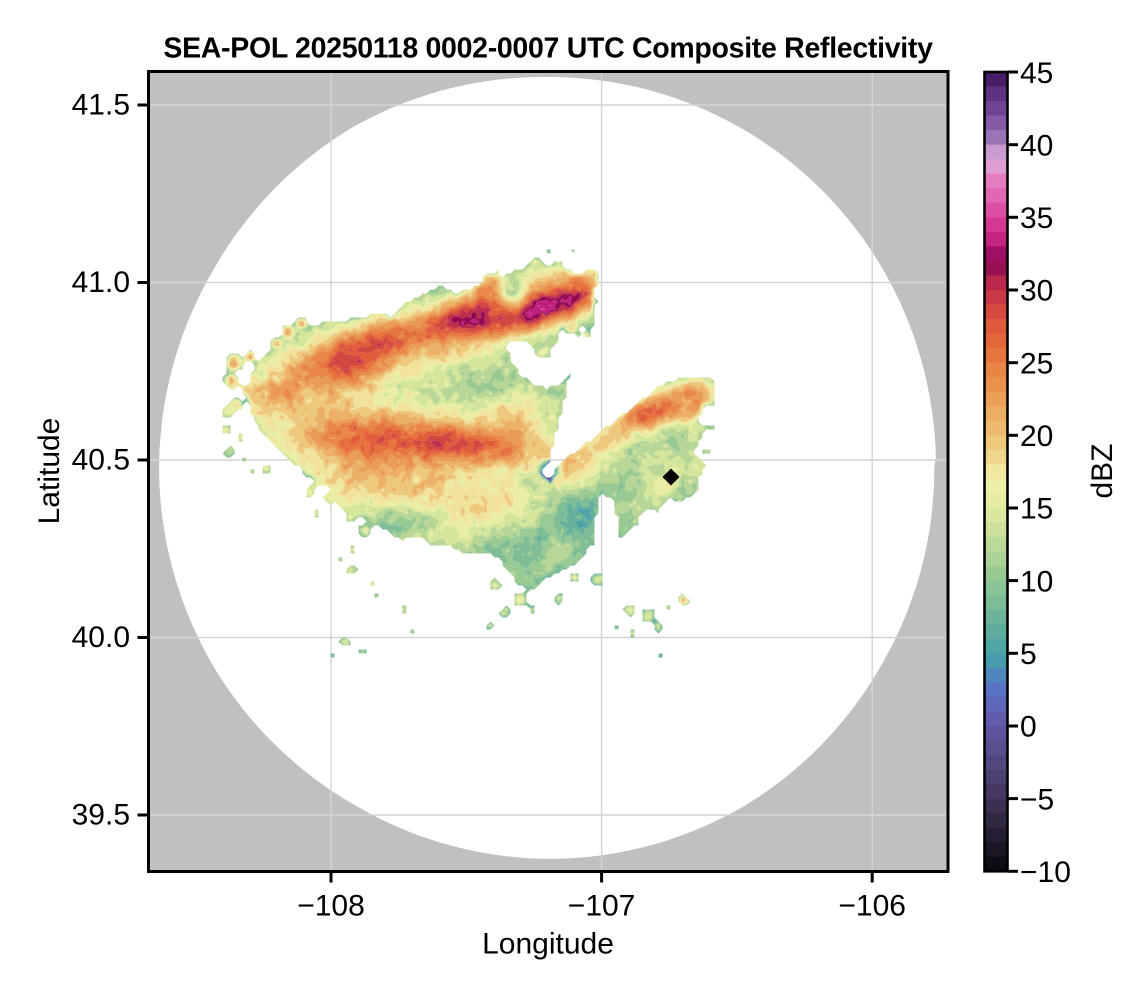 Image resolution: width=1146 pixels, height=995 pixels. What do you see at coordinates (602, 906) in the screenshot?
I see `svg-text: −107` at bounding box center [602, 906].